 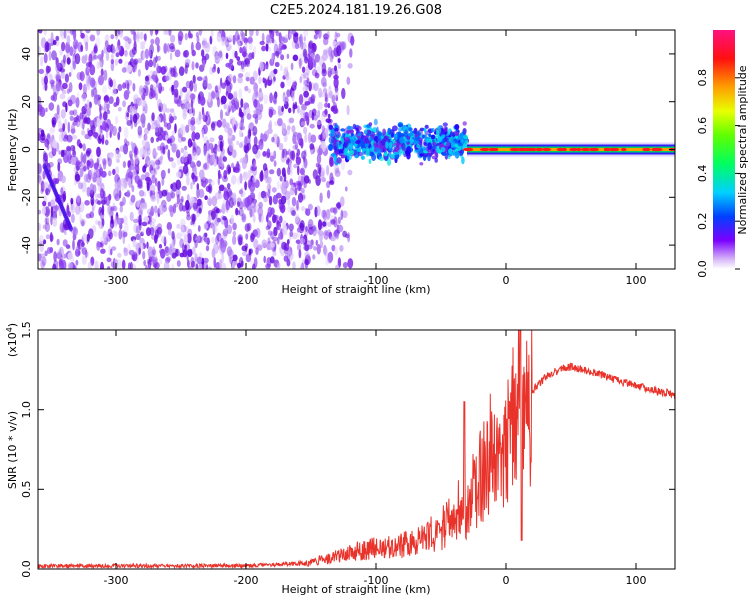 What do you see at coordinates (702, 126) in the screenshot?
I see `colorbar-tick-label-3: 0.6` at bounding box center [702, 126].